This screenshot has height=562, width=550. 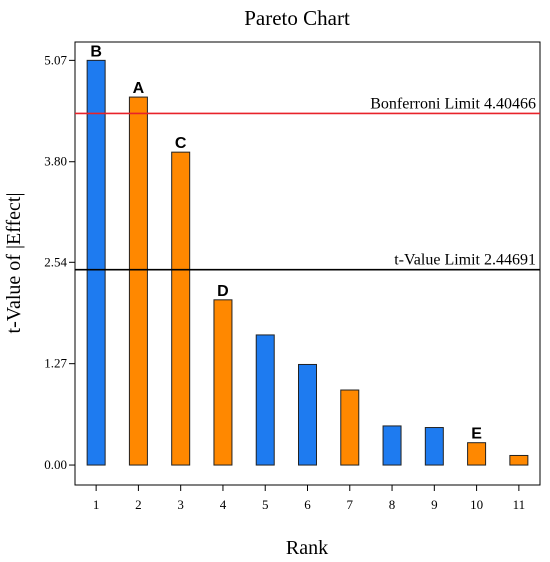 I want to click on x-tick-label: 7, so click(x=350, y=504).